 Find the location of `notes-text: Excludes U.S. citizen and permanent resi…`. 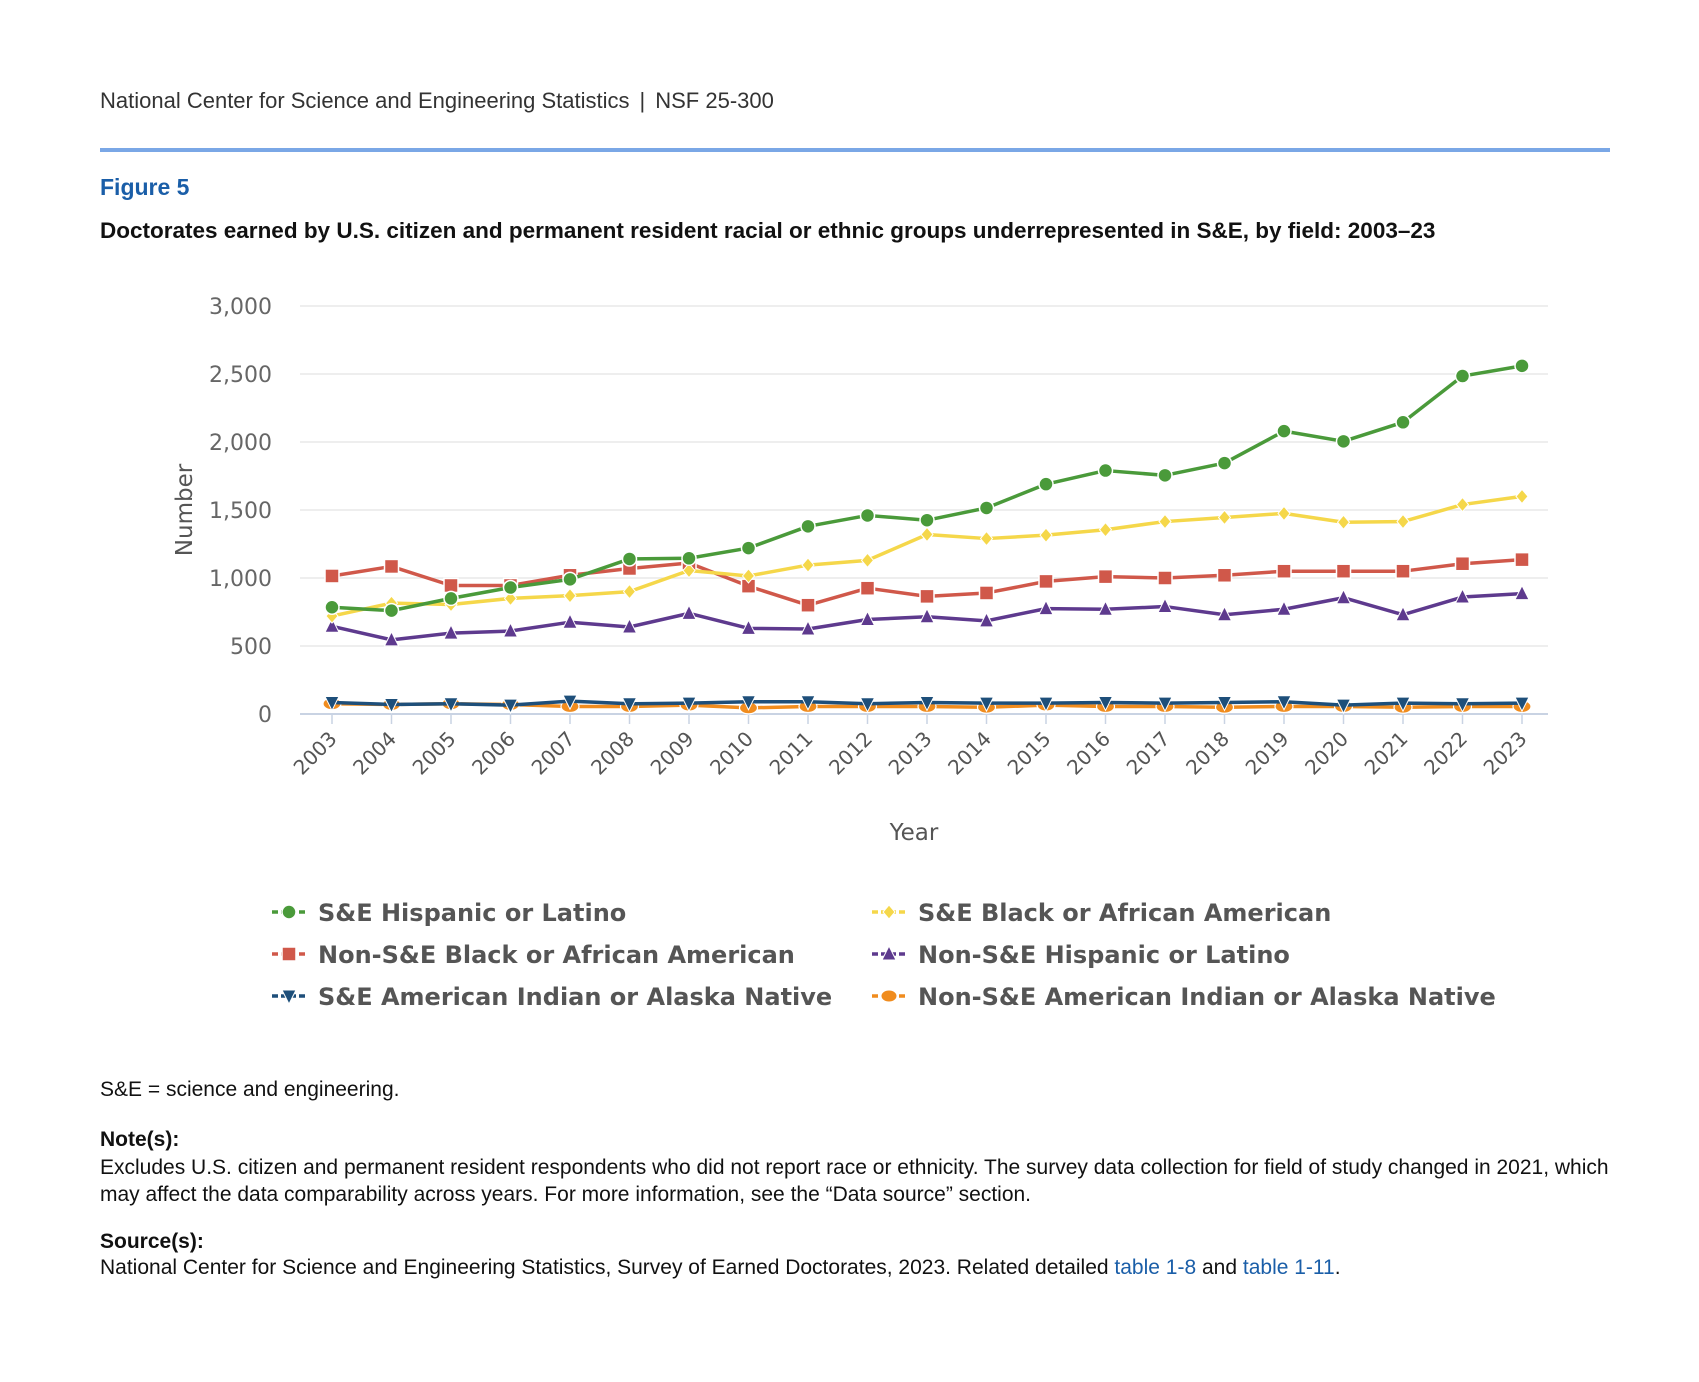

notes-text: Excludes U.S. citizen and permanent resi… is located at coordinates (854, 1181).